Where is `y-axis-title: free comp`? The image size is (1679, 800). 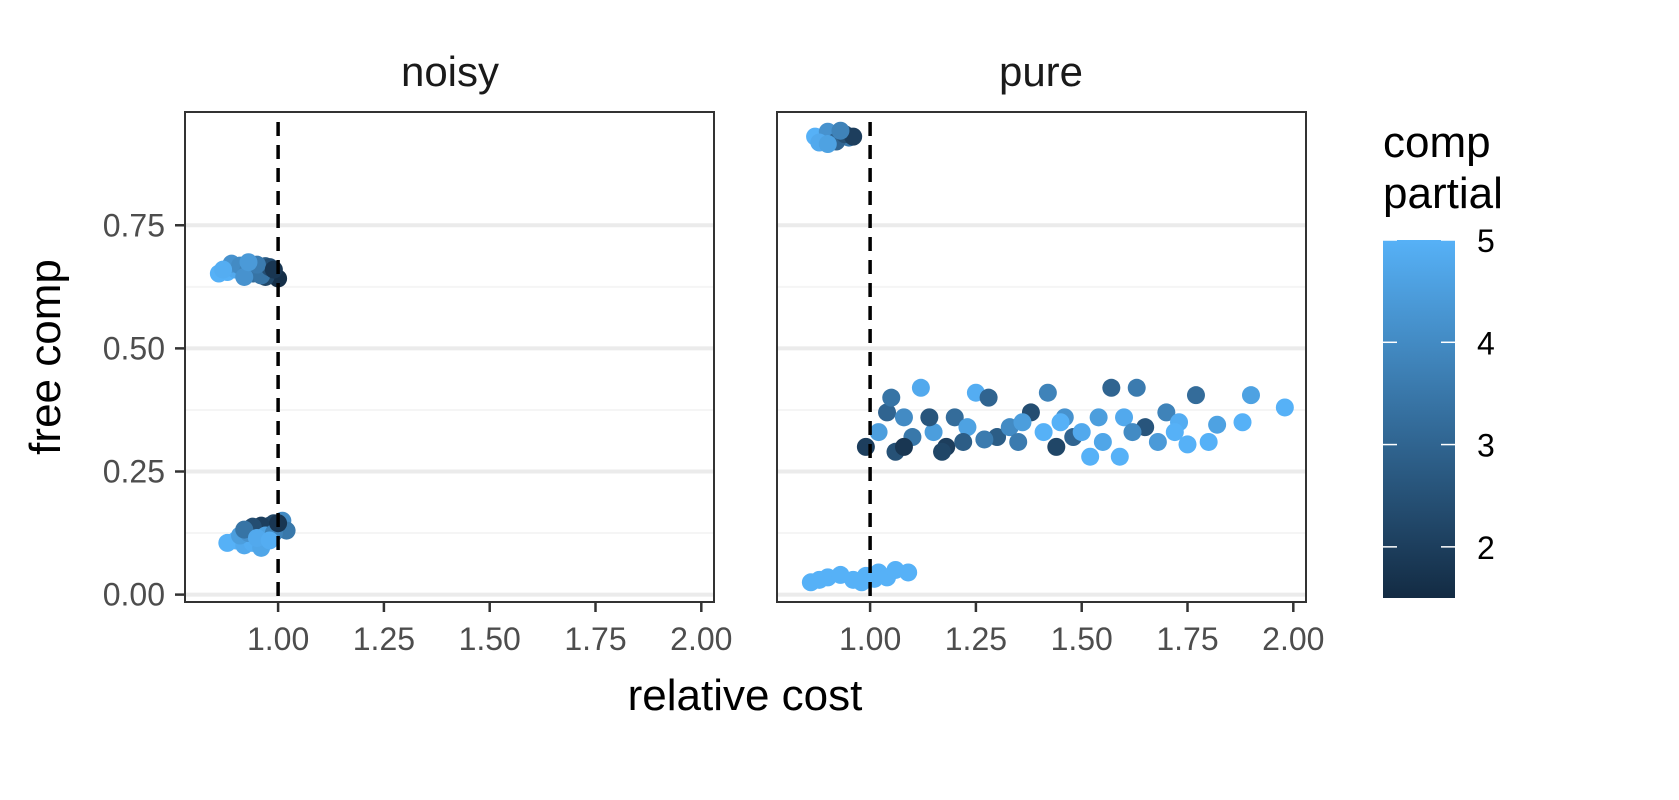
y-axis-title: free comp is located at coordinates (45, 357).